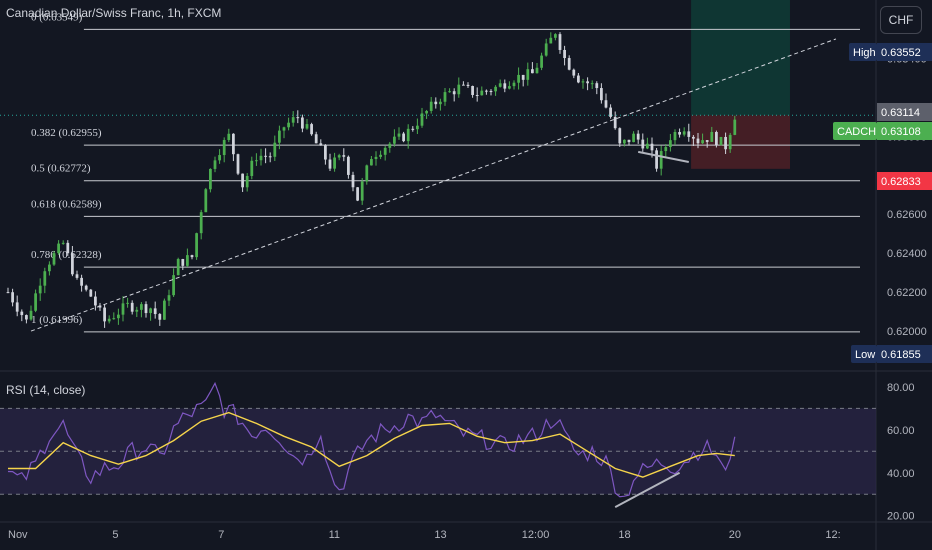 The height and width of the screenshot is (550, 932). Describe the element at coordinates (536, 535) in the screenshot. I see `time-tick-label: 12:00` at that location.